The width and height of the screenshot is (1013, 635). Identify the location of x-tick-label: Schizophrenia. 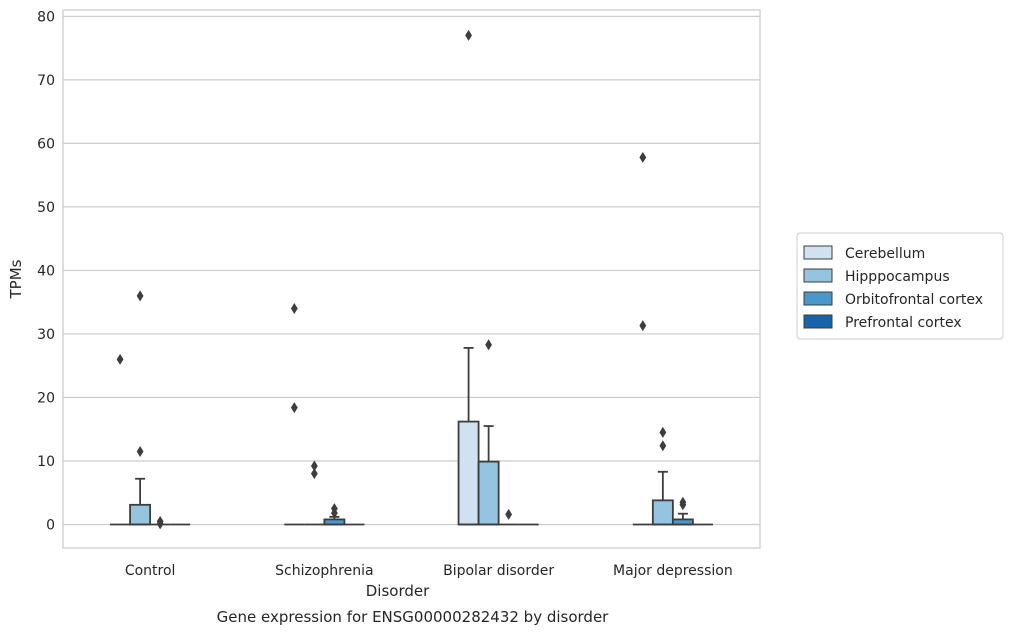
(324, 571).